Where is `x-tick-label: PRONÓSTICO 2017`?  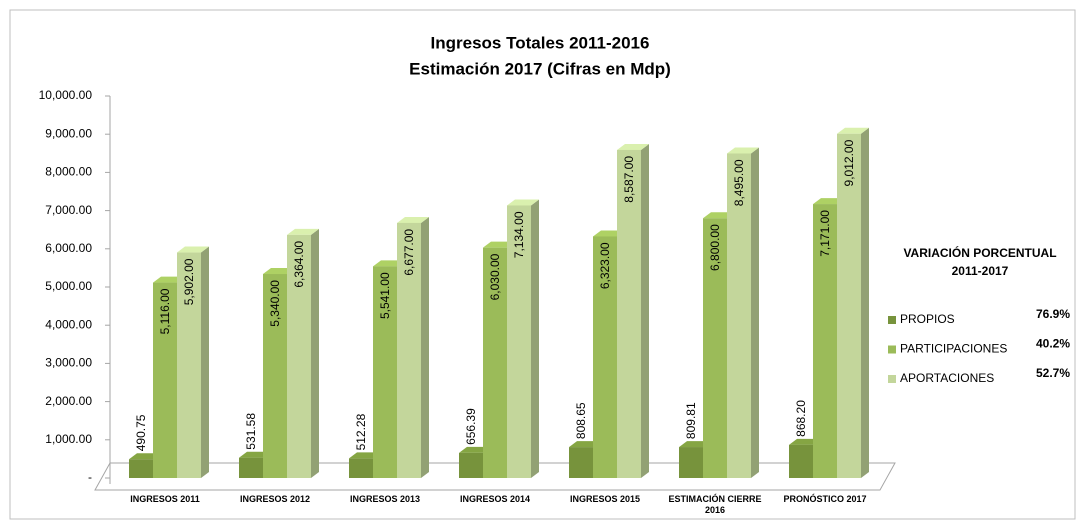 x-tick-label: PRONÓSTICO 2017 is located at coordinates (825, 499).